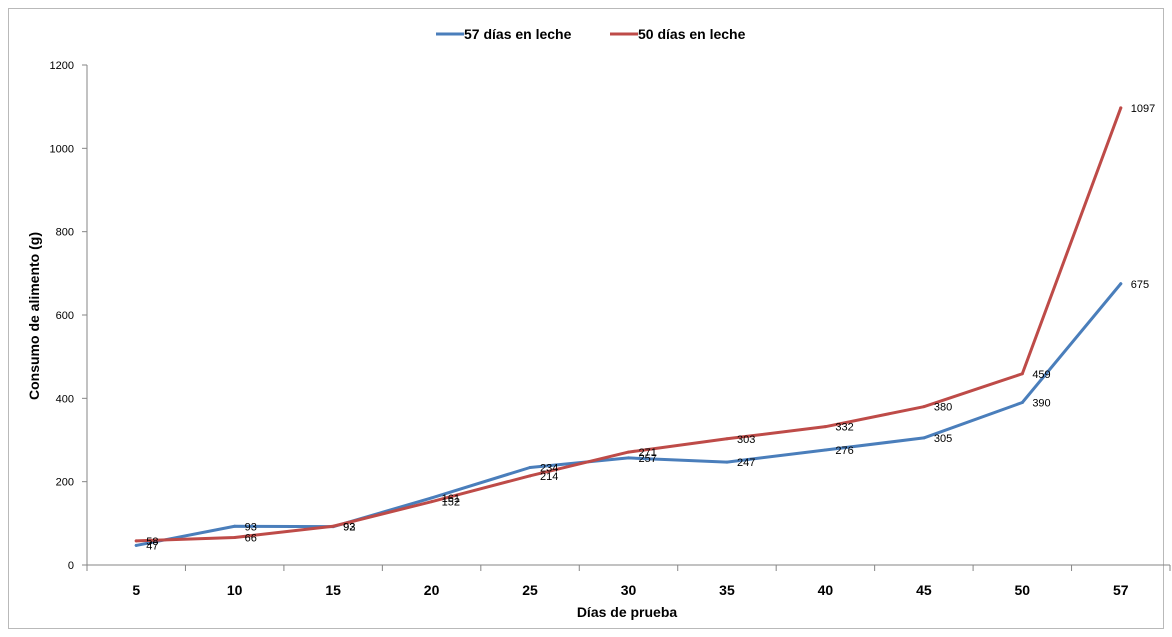 This screenshot has height=637, width=1172. Describe the element at coordinates (432, 590) in the screenshot. I see `x-tick-label: 20` at that location.